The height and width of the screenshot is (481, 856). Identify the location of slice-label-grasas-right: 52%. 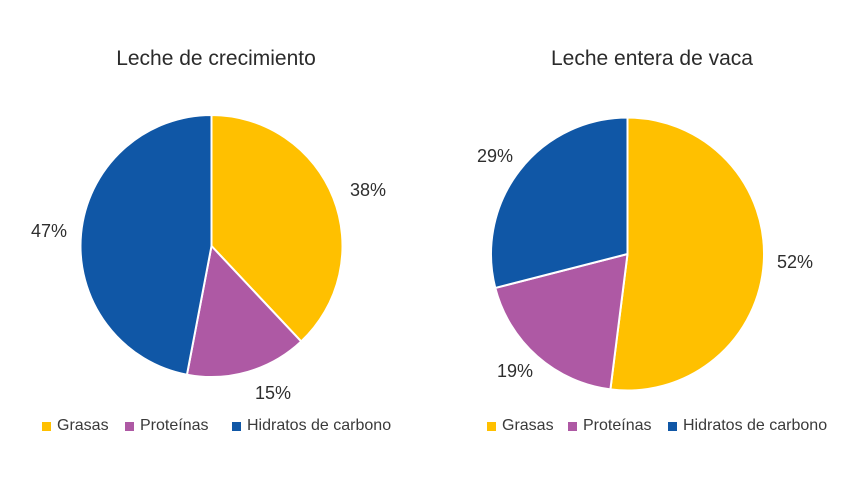
(795, 262).